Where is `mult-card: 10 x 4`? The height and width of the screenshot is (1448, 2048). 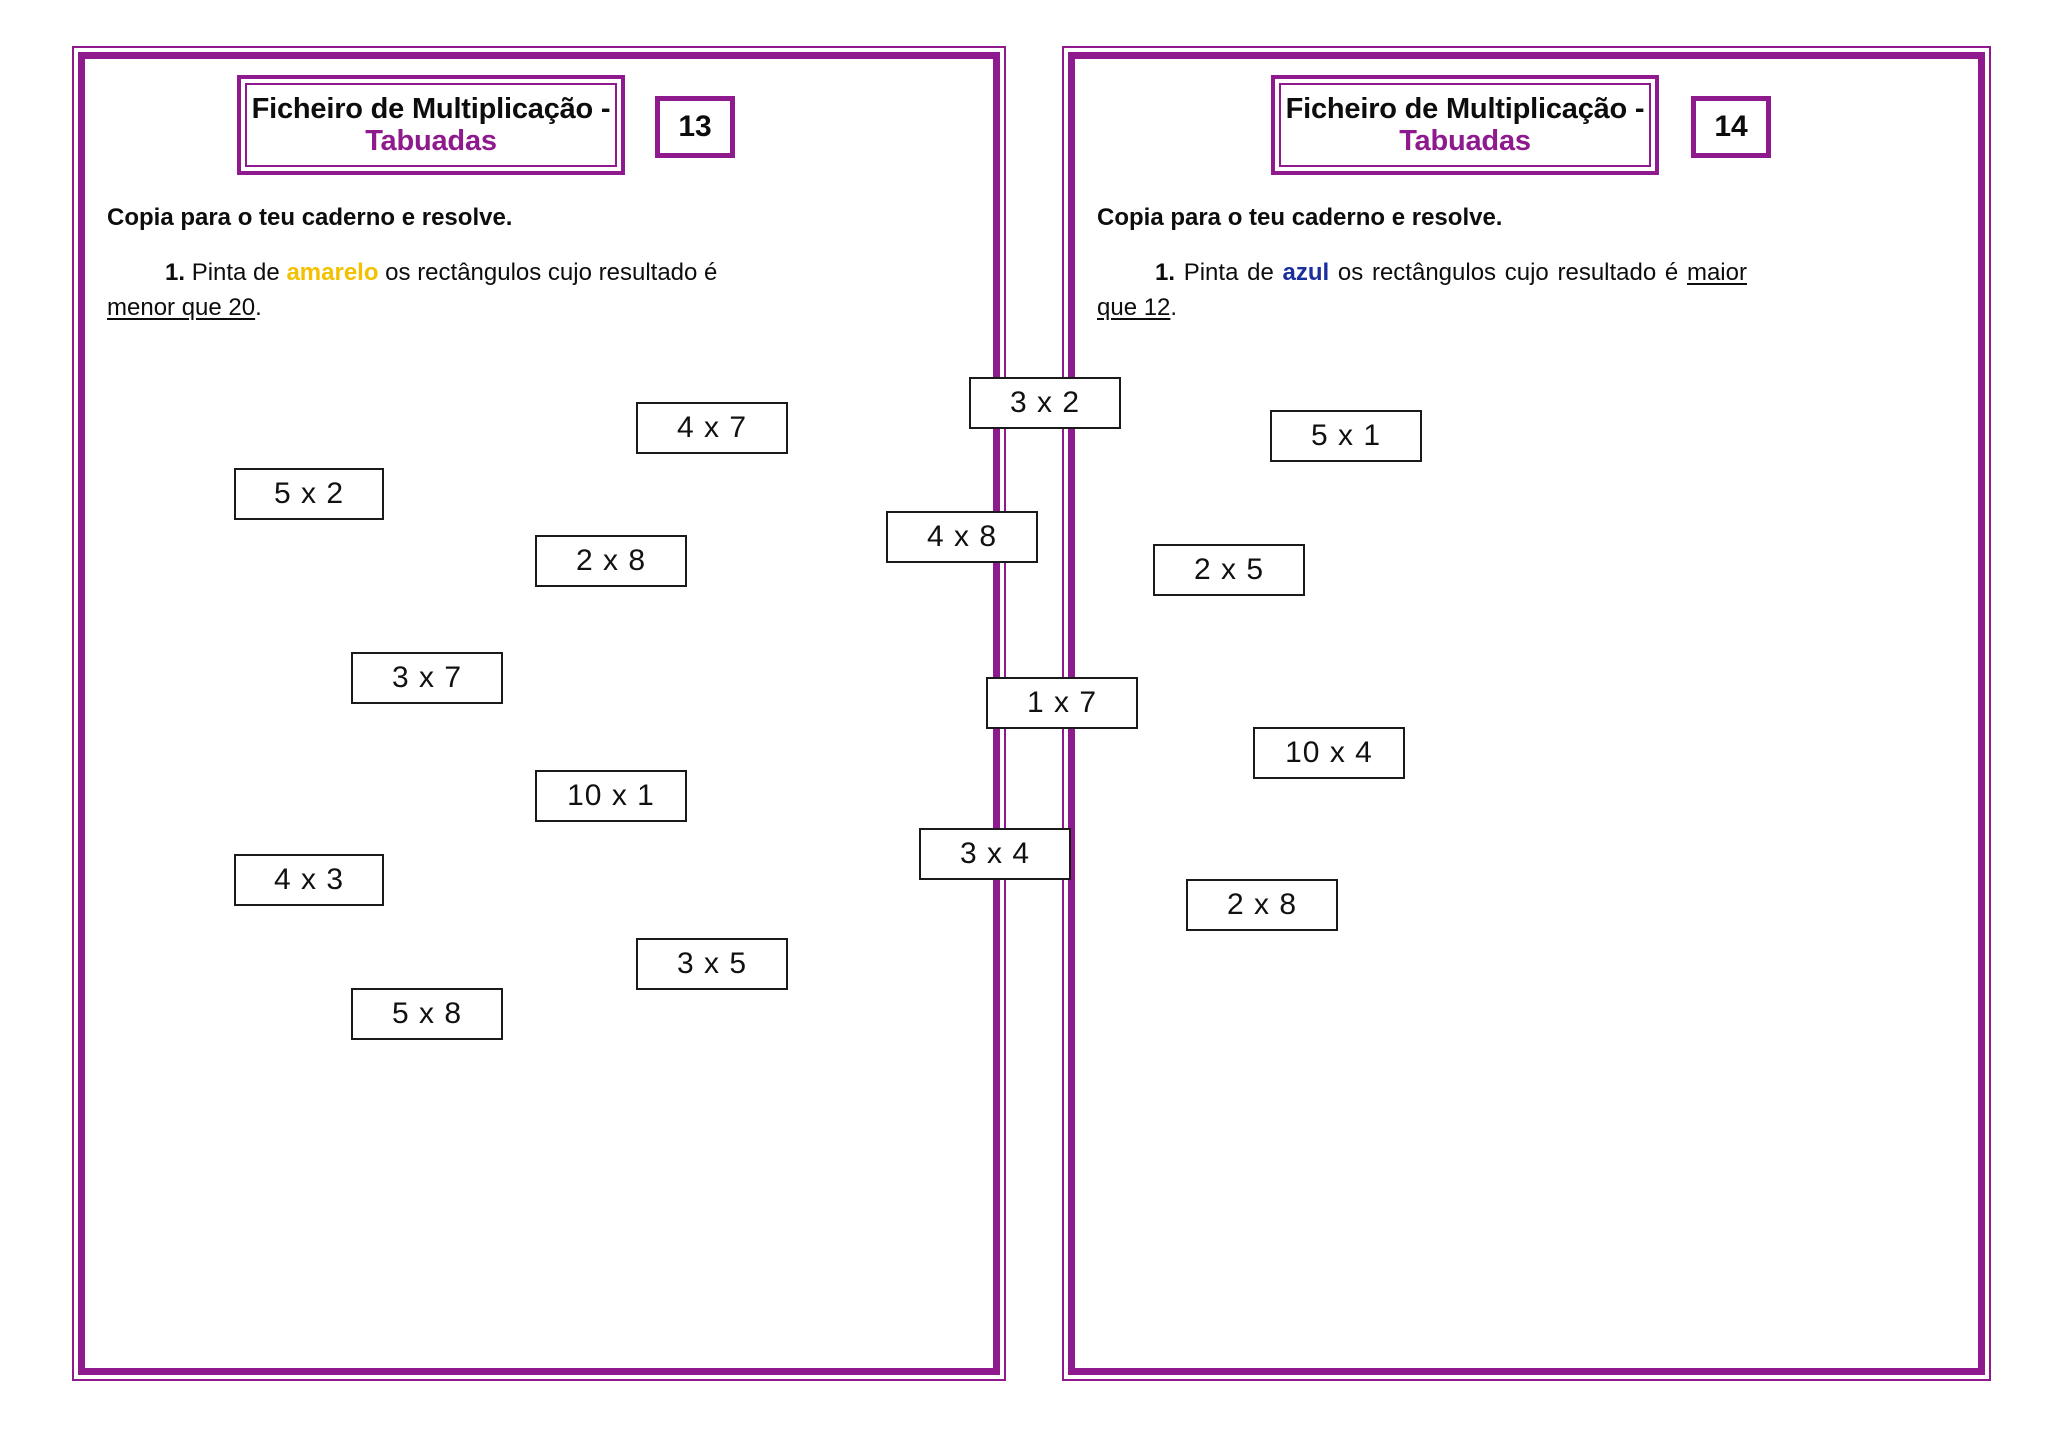
mult-card: 10 x 4 is located at coordinates (1329, 753).